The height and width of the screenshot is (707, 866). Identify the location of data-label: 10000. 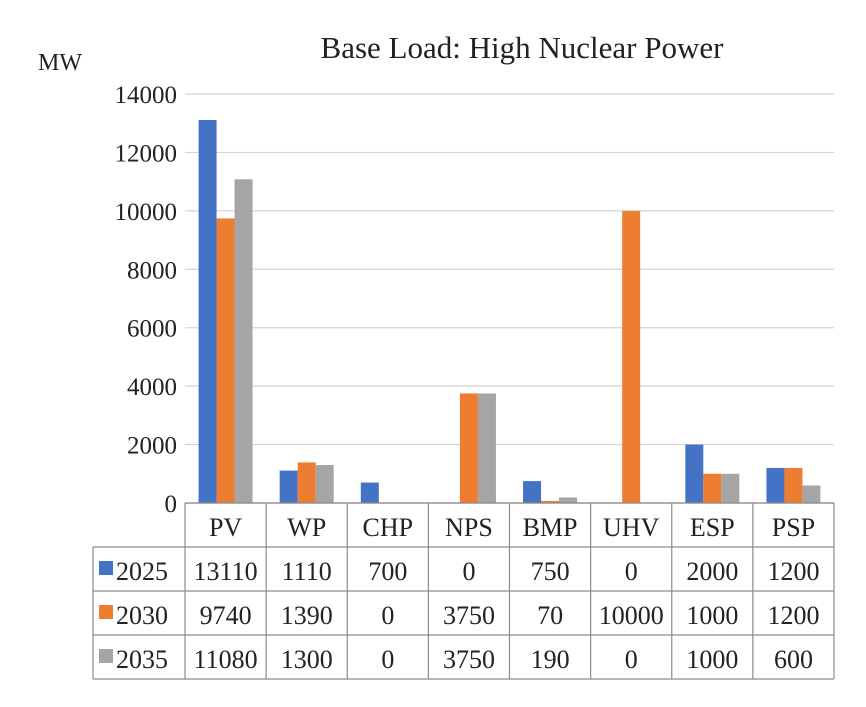
(631, 615).